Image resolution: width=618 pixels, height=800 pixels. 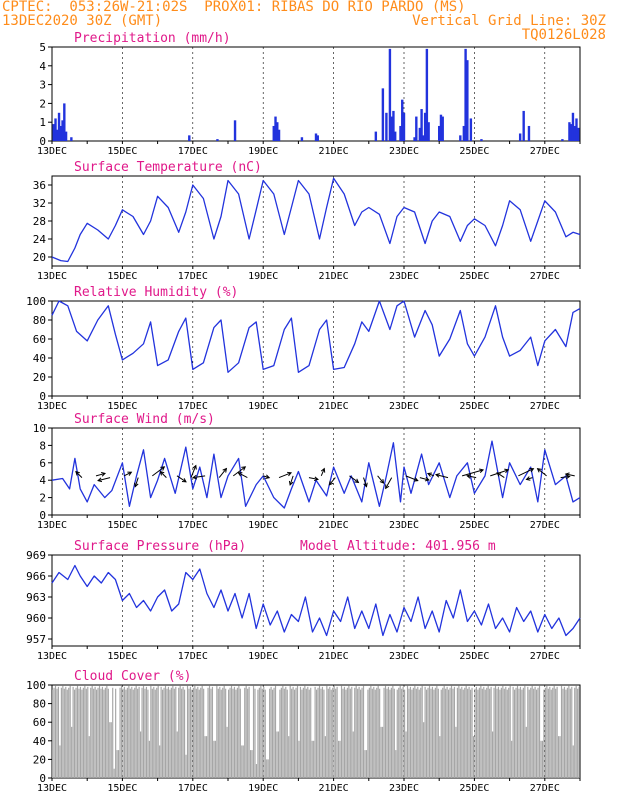 What do you see at coordinates (404, 276) in the screenshot?
I see `x-tick-label: 23DEC` at bounding box center [404, 276].